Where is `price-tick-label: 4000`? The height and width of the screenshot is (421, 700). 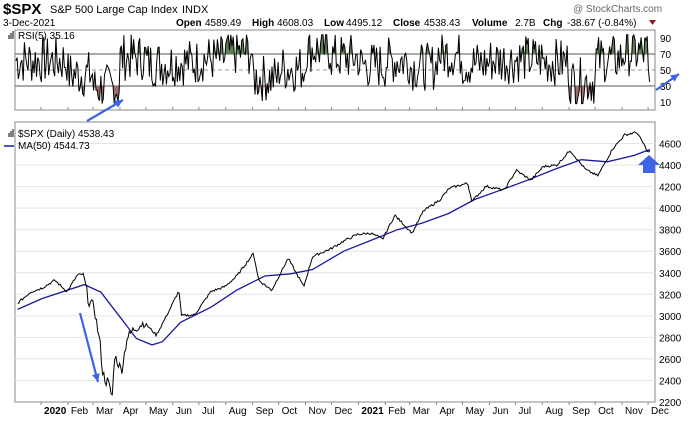 price-tick-label: 4000 is located at coordinates (670, 209).